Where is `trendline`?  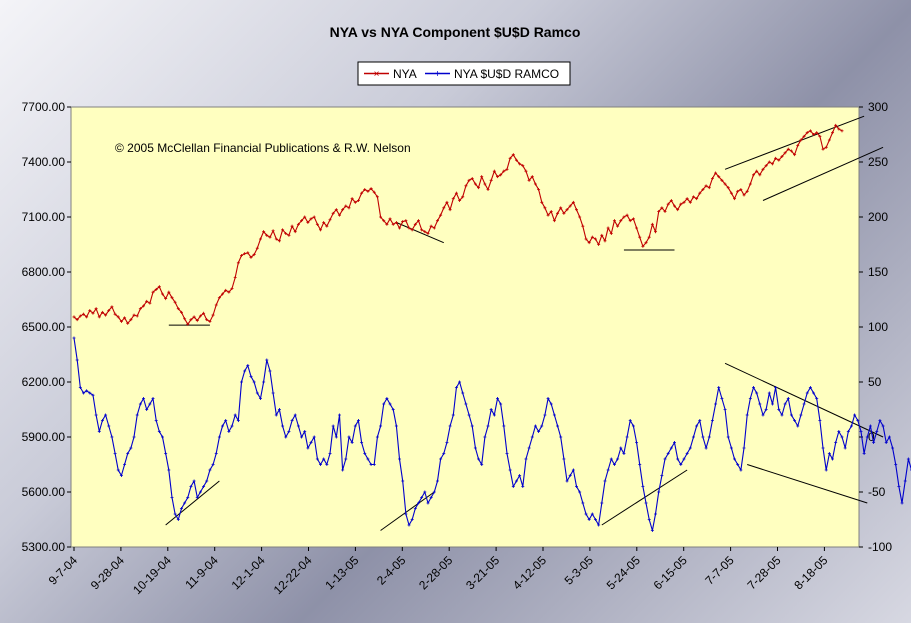 trendline is located at coordinates (420, 233).